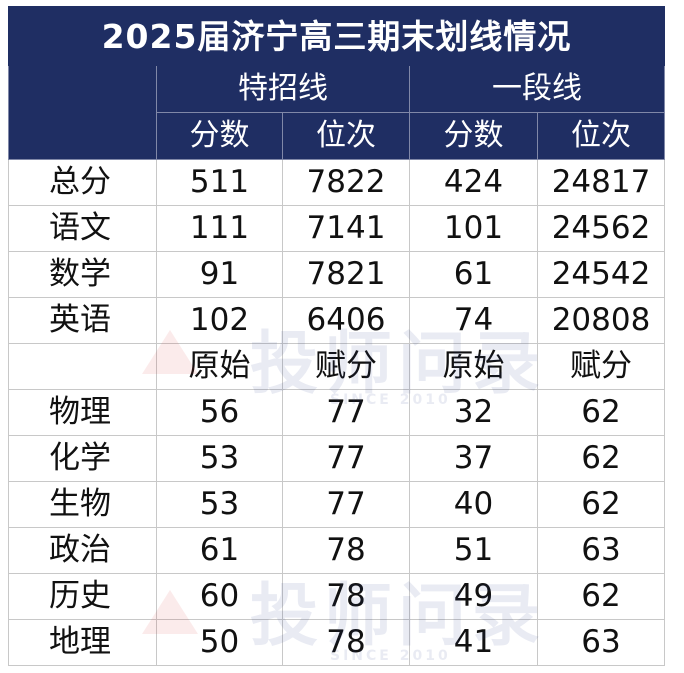 This screenshot has height=673, width=684. I want to click on table-row: 地理 50 78 41 63, so click(336, 642).